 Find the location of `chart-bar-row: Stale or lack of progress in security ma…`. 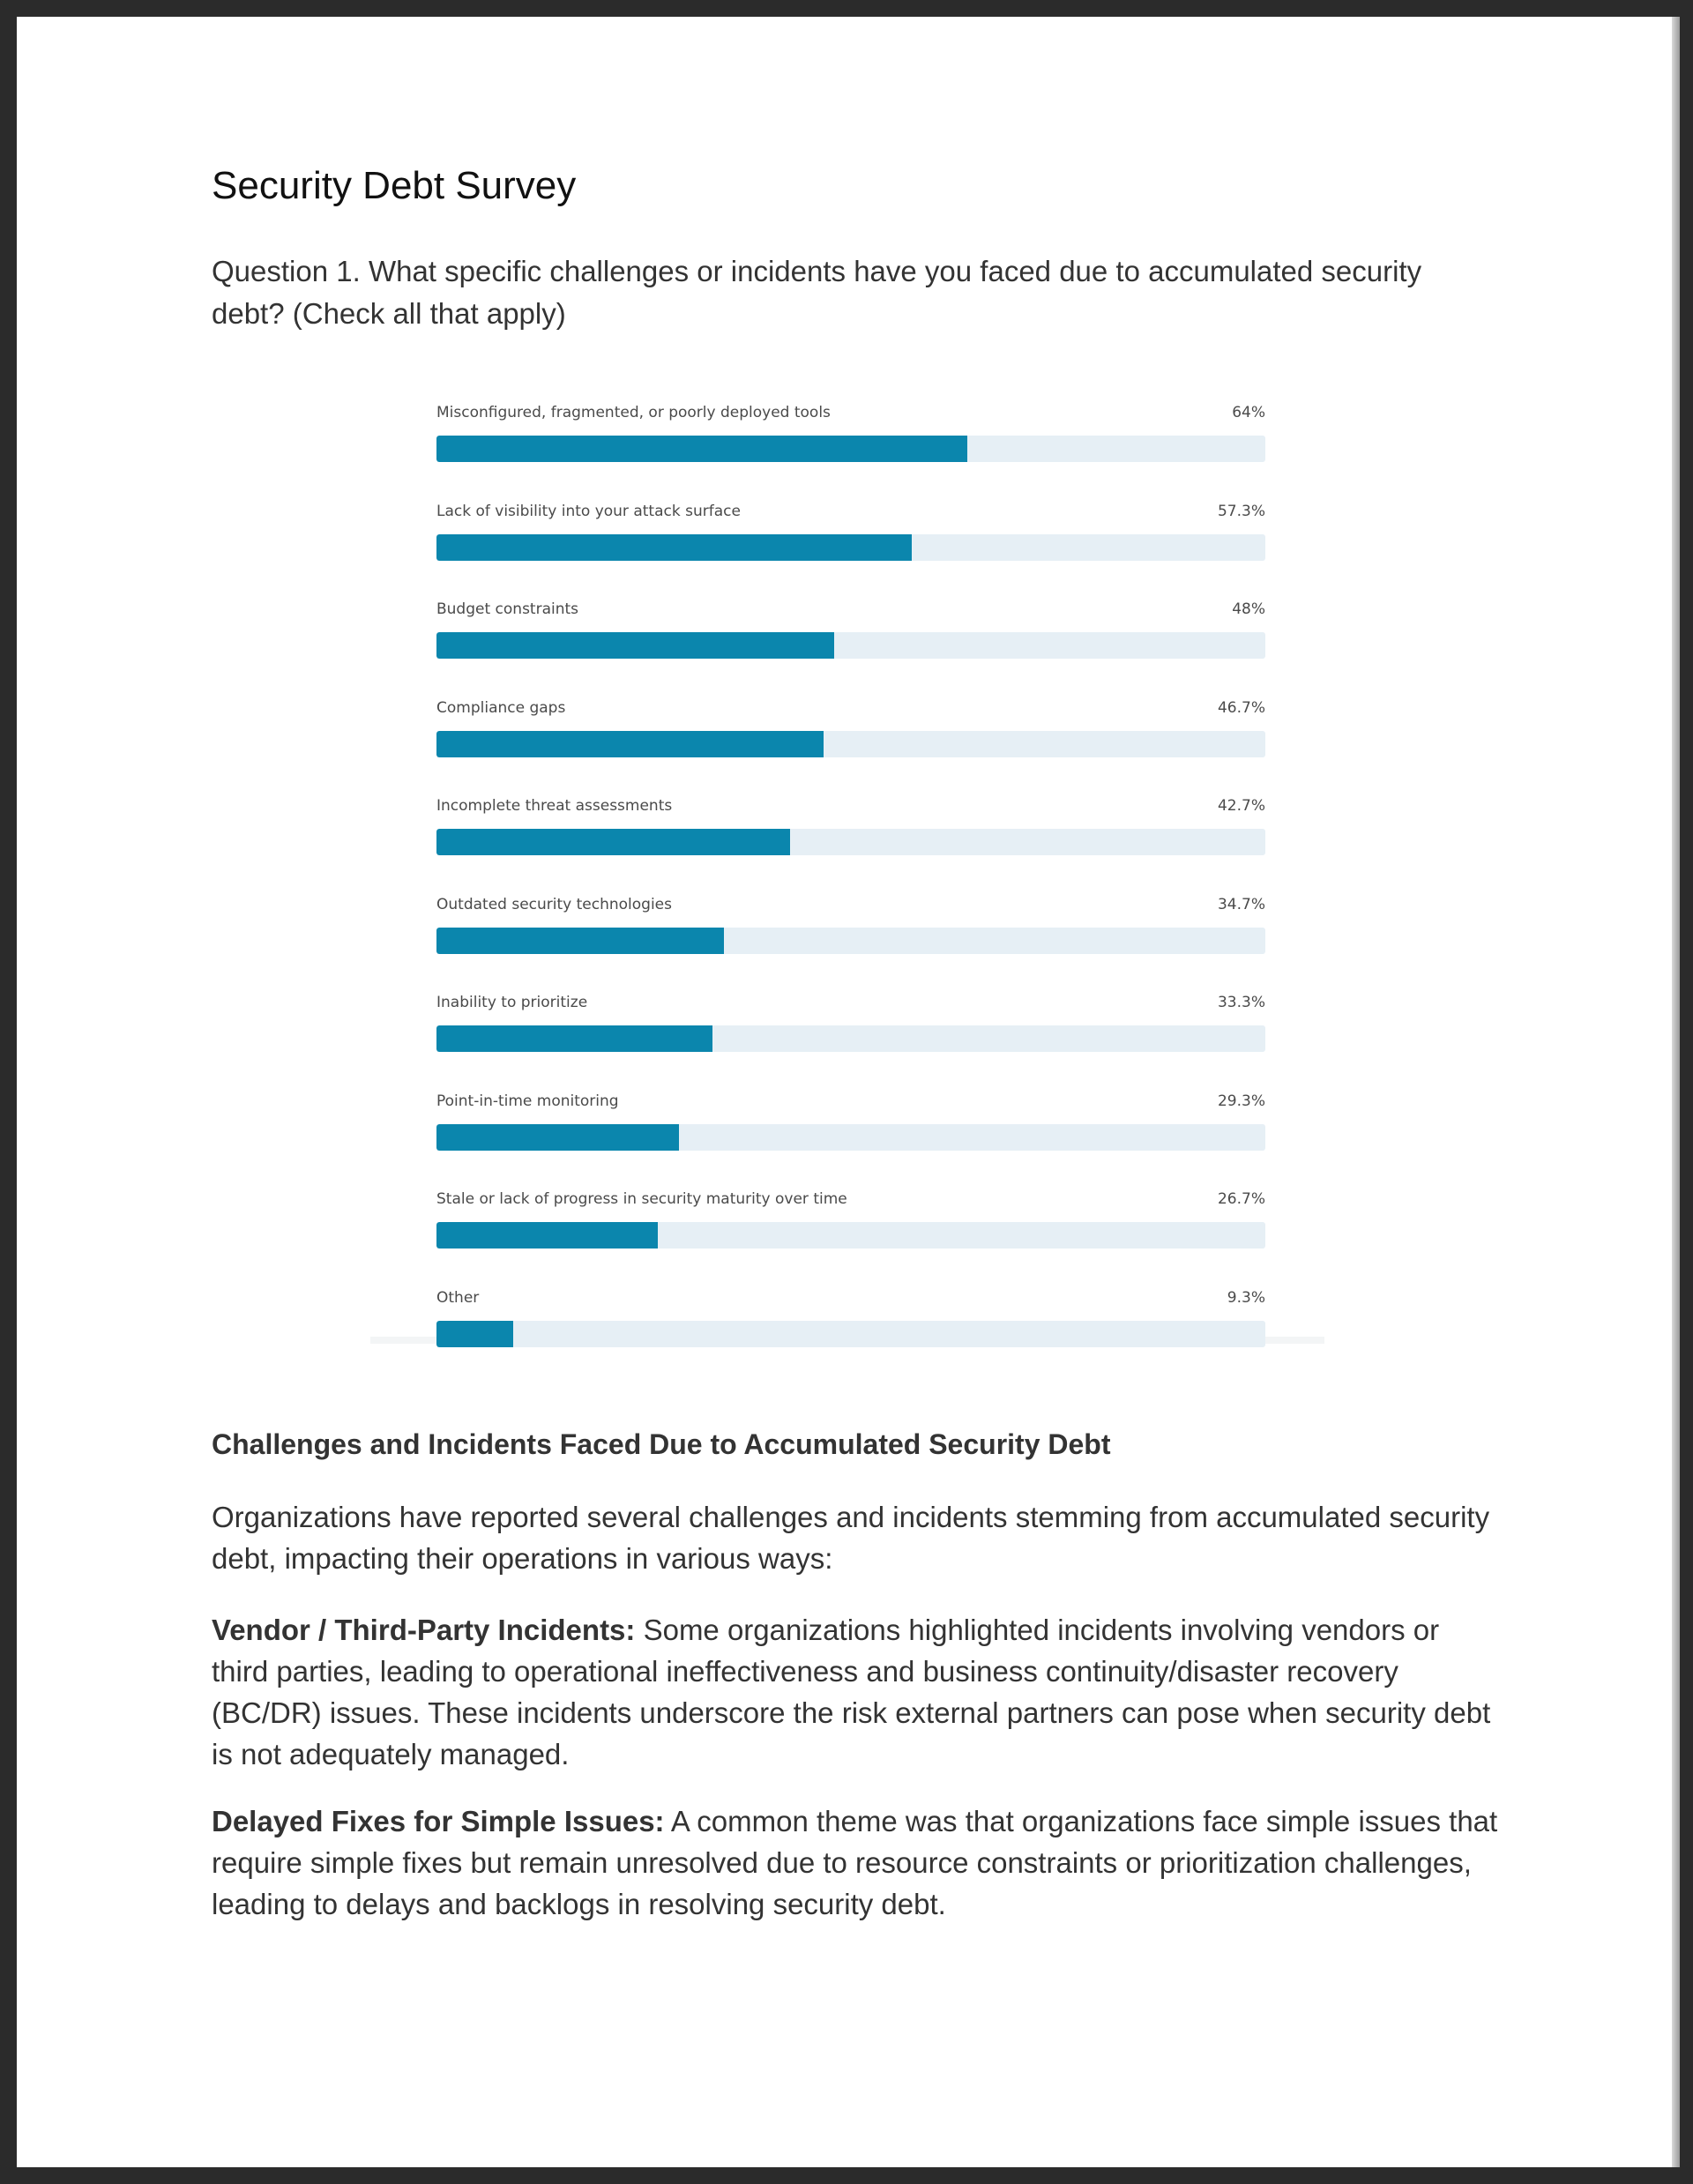

chart-bar-row: Stale or lack of progress in security ma… is located at coordinates (850, 1225).